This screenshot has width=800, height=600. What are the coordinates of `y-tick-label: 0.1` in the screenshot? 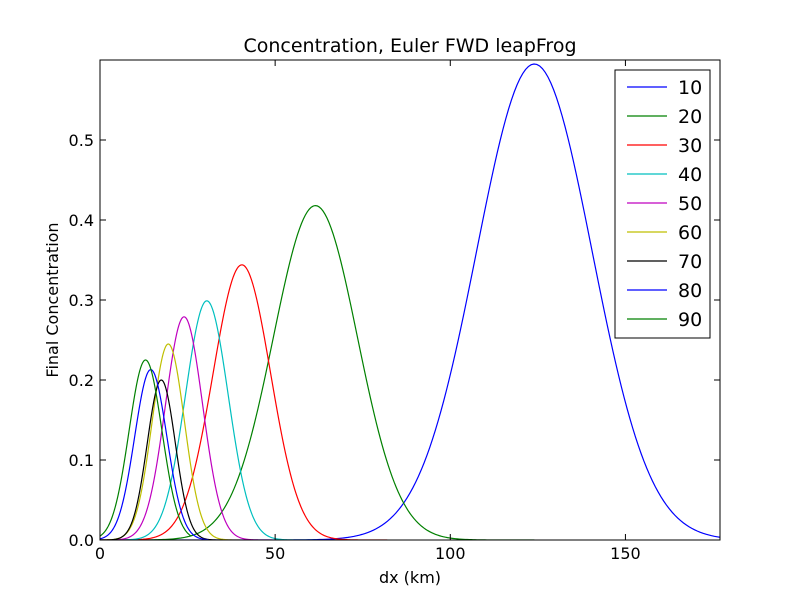 It's located at (81, 460).